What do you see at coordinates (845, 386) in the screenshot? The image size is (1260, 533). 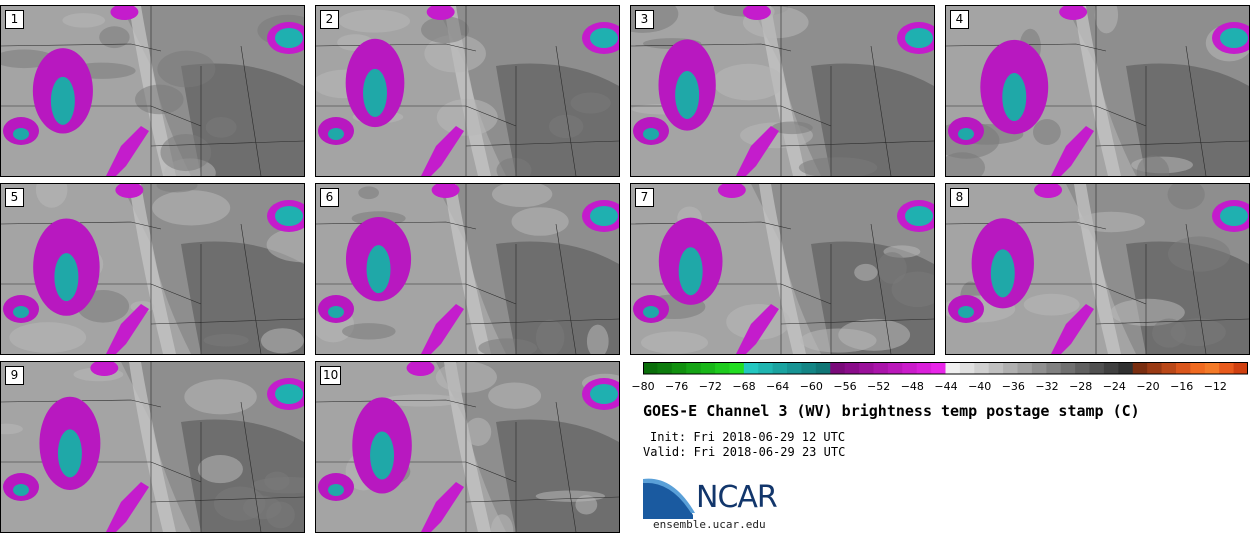 I see `colorbar-tick-label: −56` at bounding box center [845, 386].